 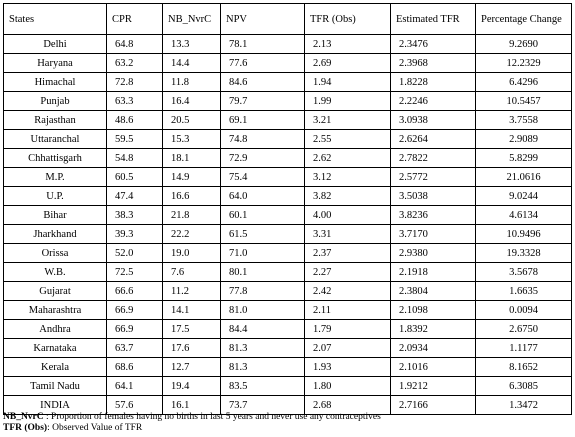 I want to click on cell-estimated-tfr: 3.7170, so click(x=433, y=234).